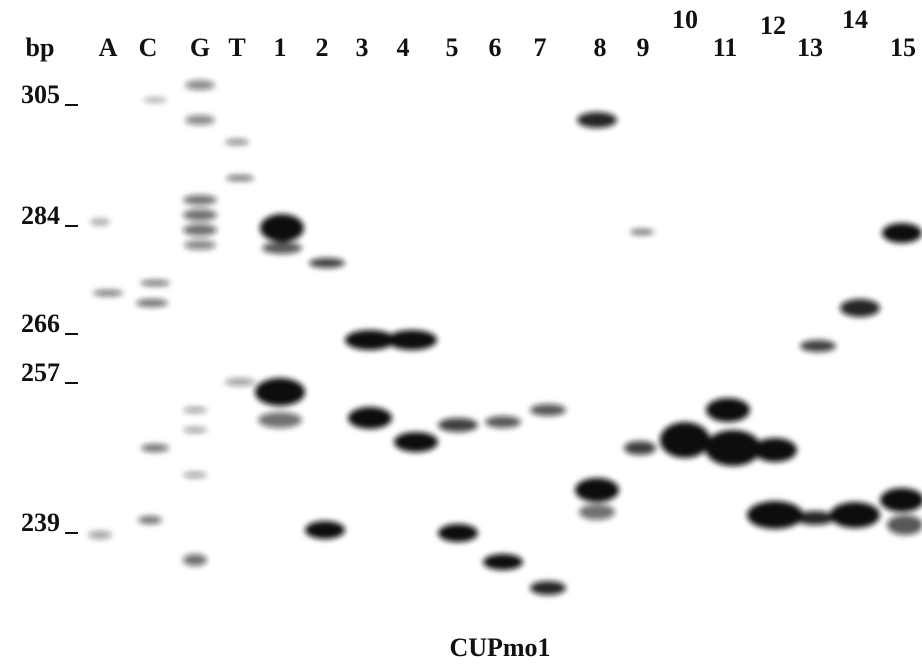 The height and width of the screenshot is (668, 922). Describe the element at coordinates (773, 25) in the screenshot. I see `lane-label: 12` at that location.